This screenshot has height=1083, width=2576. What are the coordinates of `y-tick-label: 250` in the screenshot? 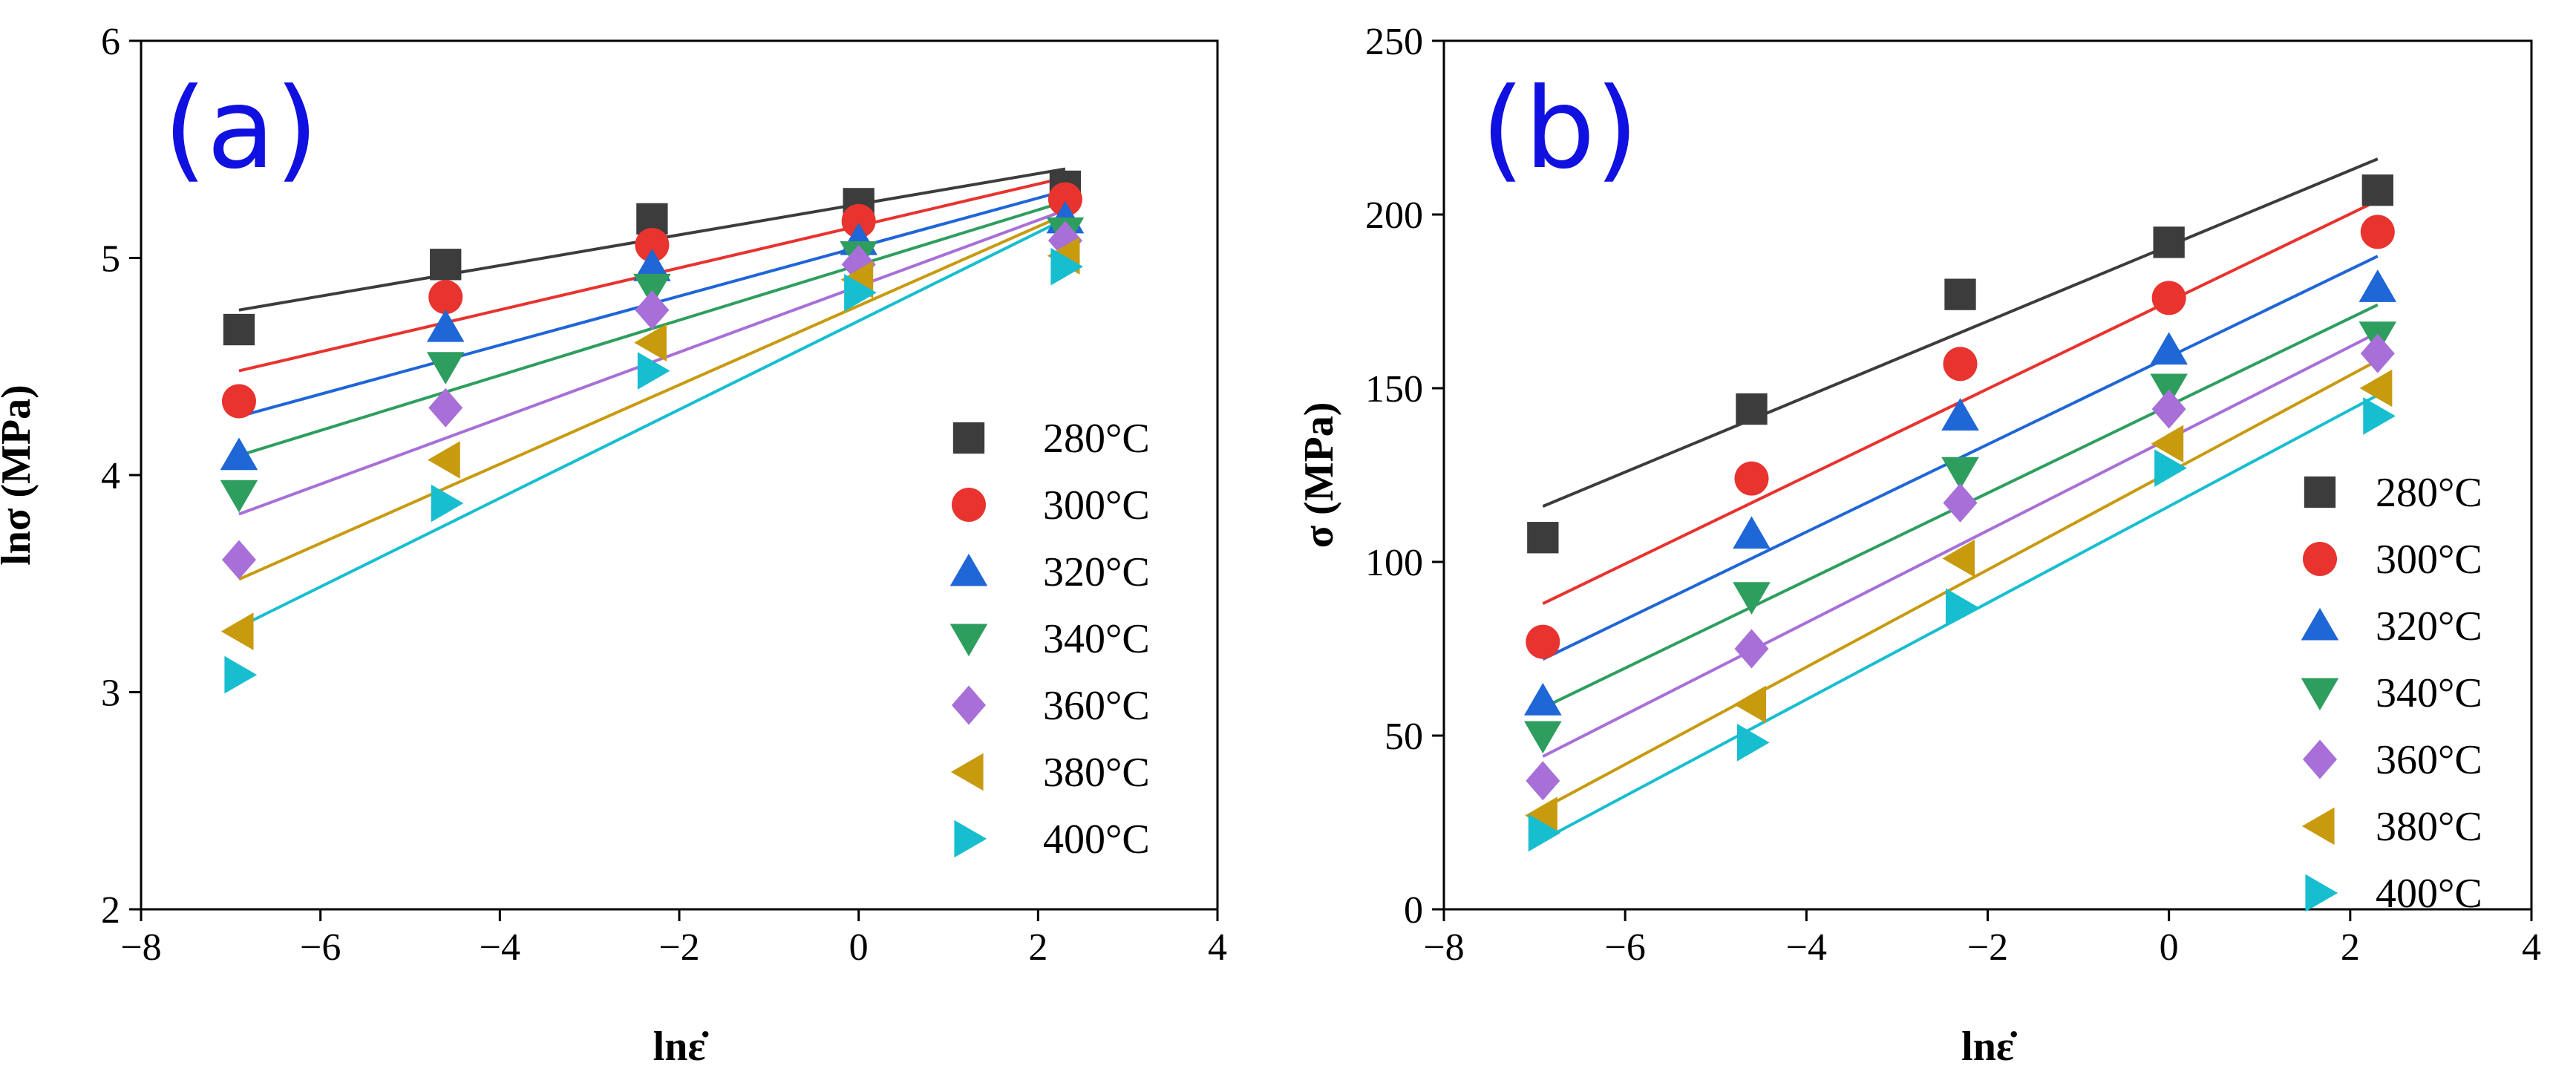 It's located at (1394, 42).